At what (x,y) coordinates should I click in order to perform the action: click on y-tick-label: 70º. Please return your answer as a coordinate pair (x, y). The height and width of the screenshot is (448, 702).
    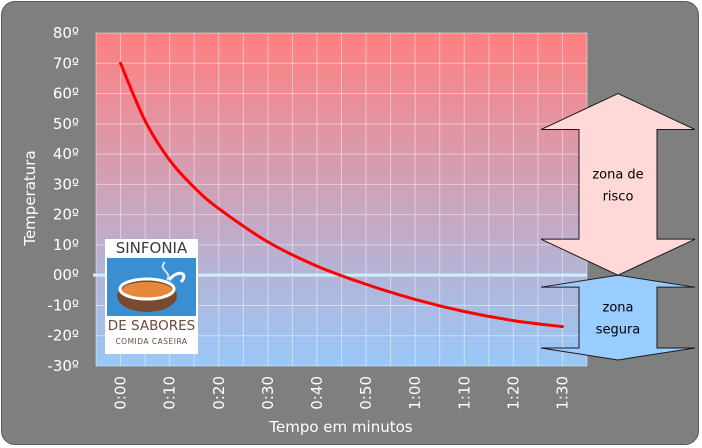
    Looking at the image, I should click on (66, 63).